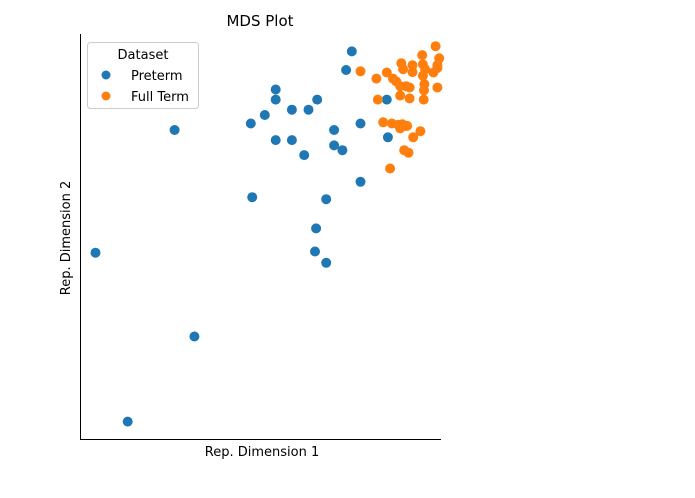 Image resolution: width=695 pixels, height=498 pixels. Describe the element at coordinates (106, 75) in the screenshot. I see `legend-marker-preterm` at that location.